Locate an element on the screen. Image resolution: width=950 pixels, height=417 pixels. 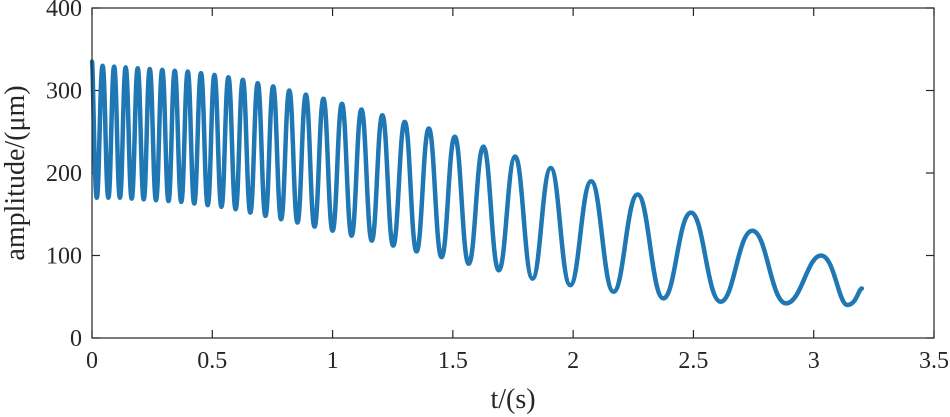
x-tick-label: 0 is located at coordinates (92, 361).